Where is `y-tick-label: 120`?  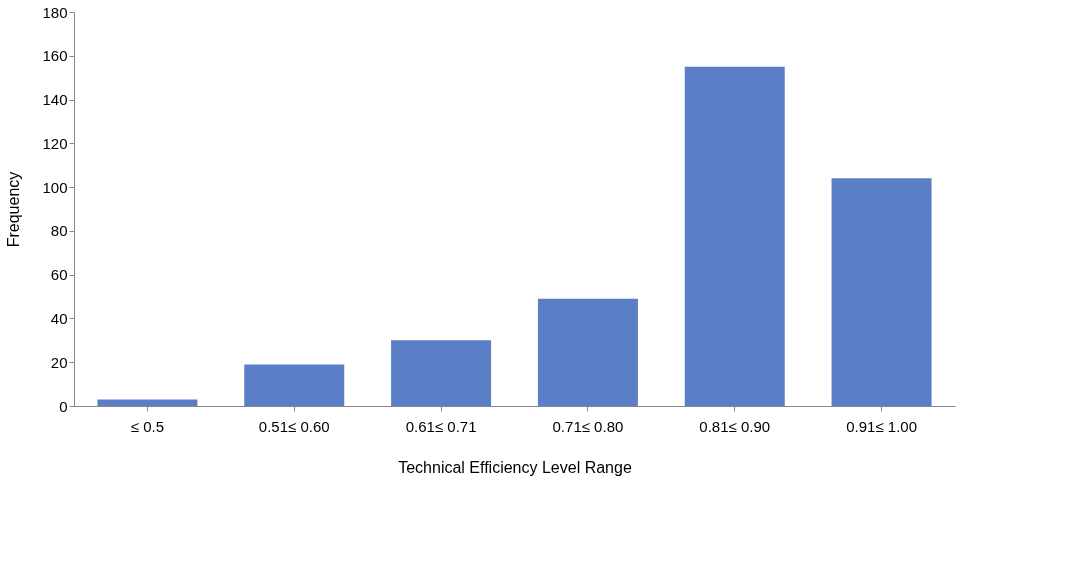
y-tick-label: 120 is located at coordinates (55, 143).